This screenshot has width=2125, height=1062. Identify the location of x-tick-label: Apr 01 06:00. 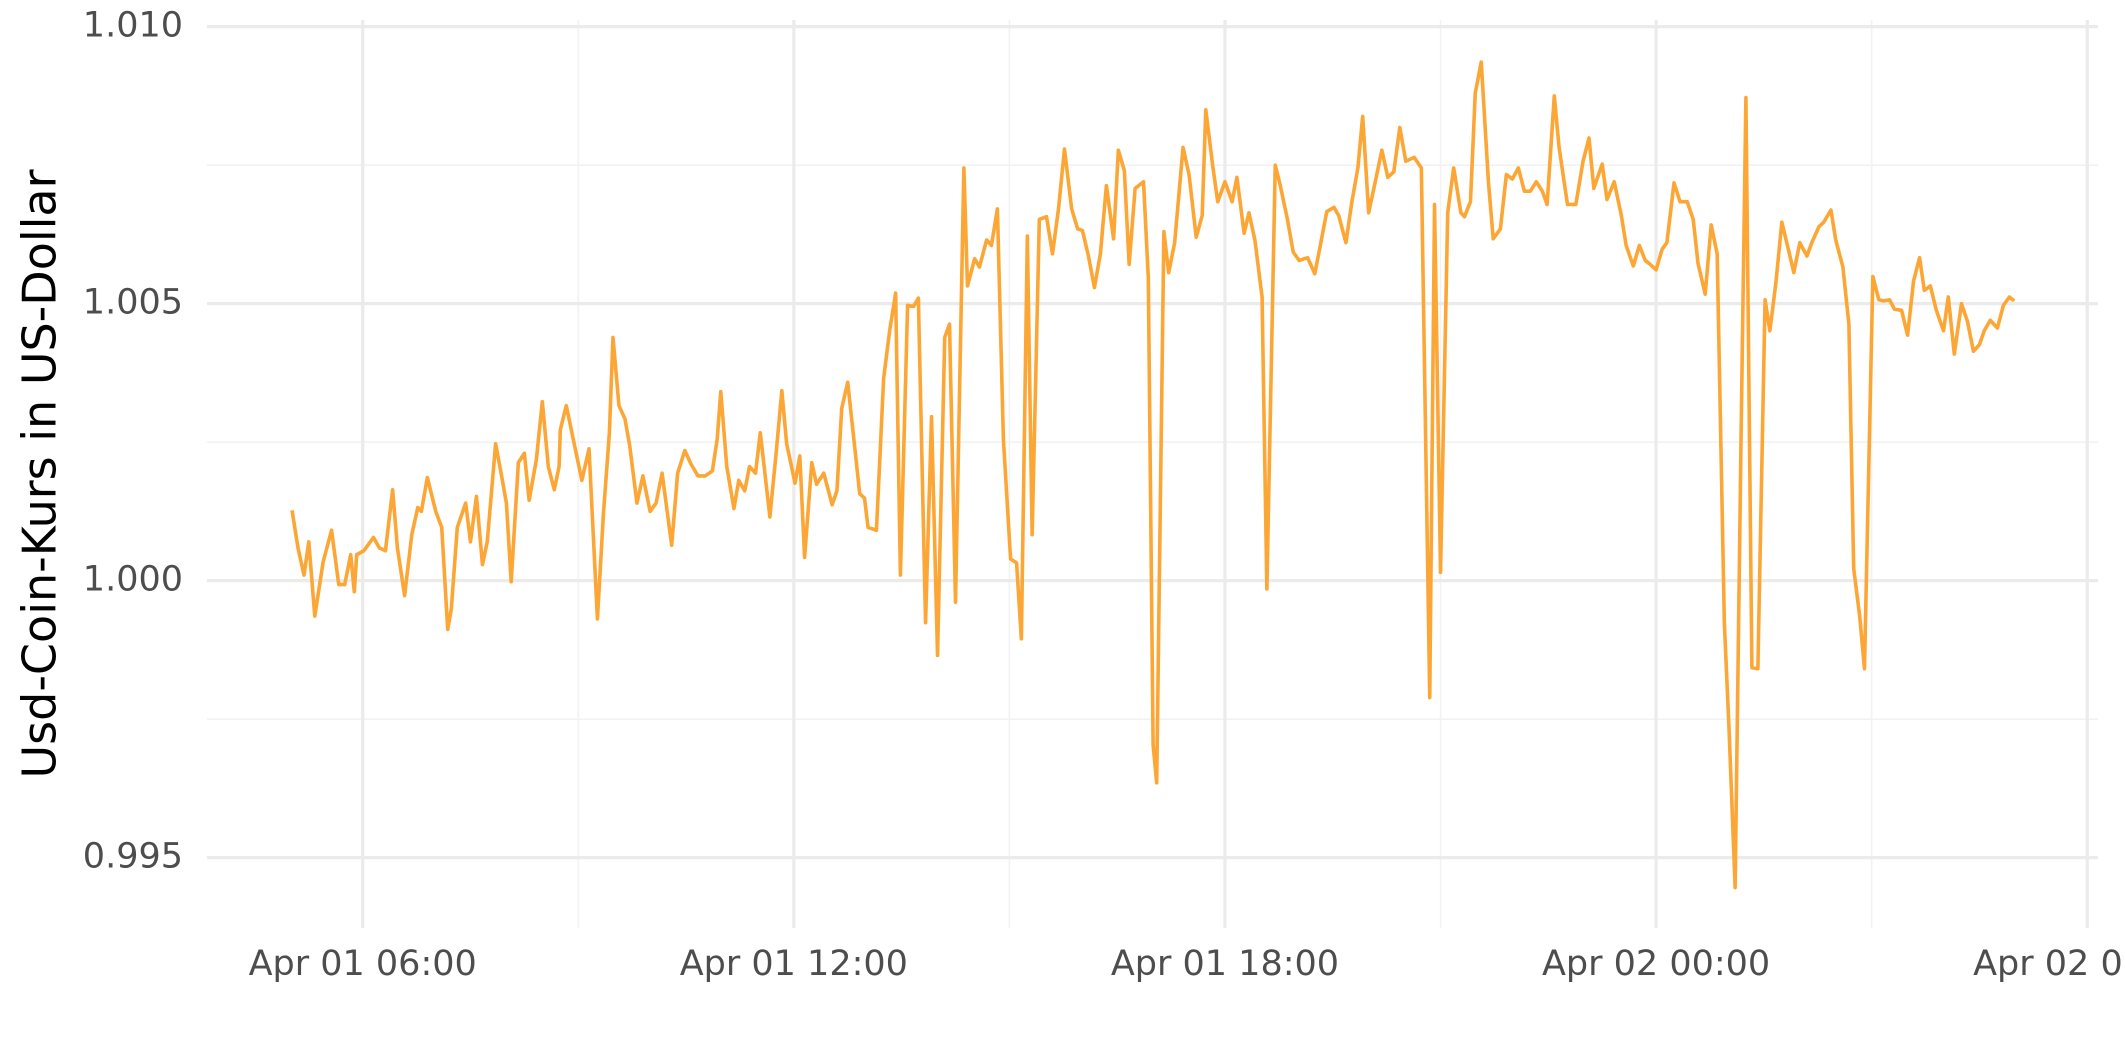
(363, 964).